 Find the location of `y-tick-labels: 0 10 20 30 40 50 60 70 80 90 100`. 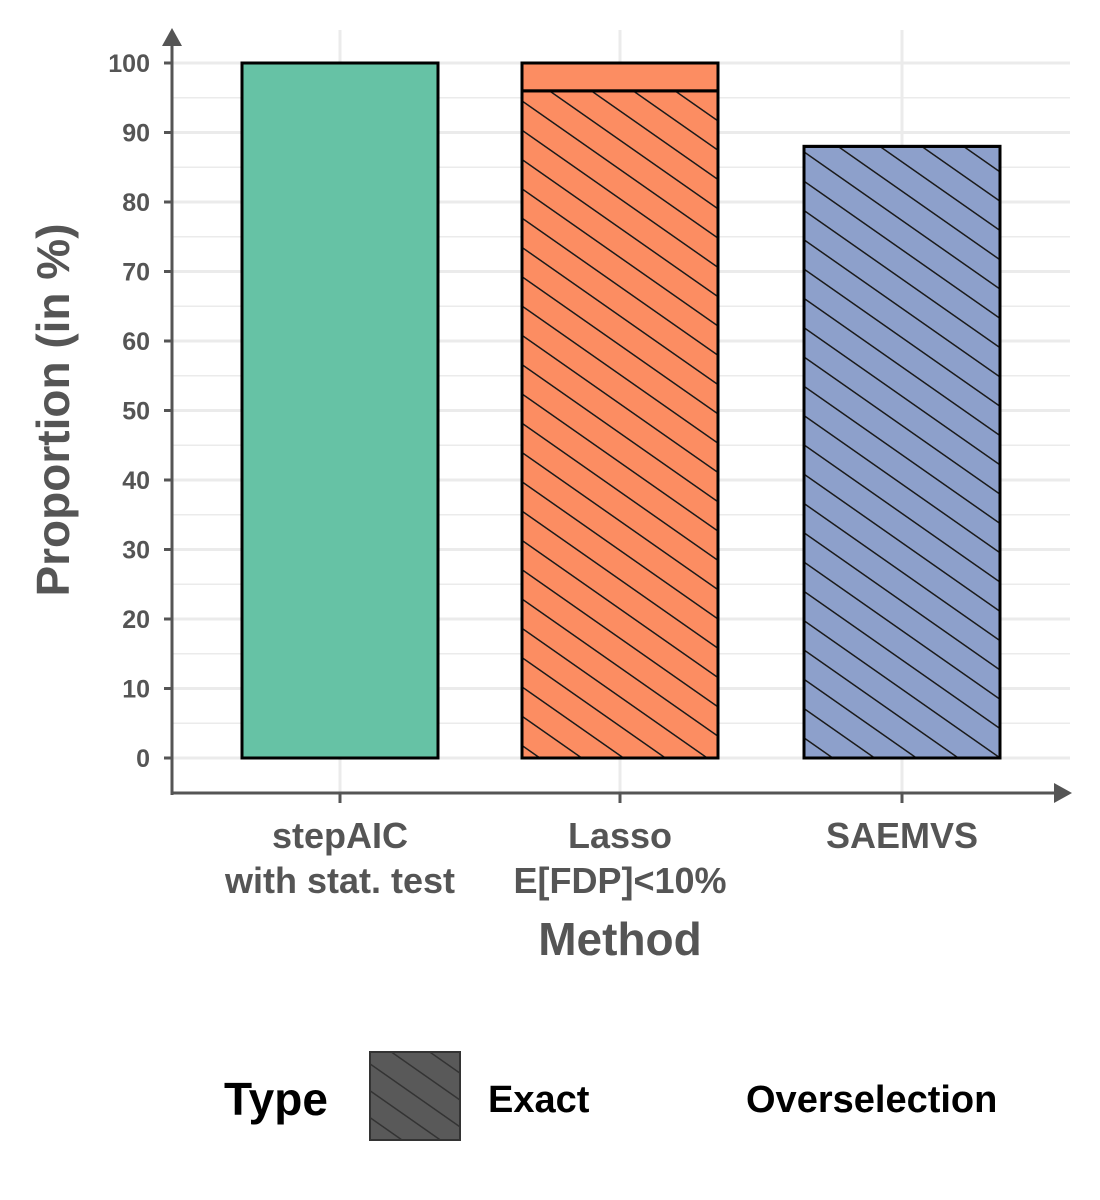

y-tick-labels: 0 10 20 30 40 50 60 70 80 90 100 is located at coordinates (140, 411).